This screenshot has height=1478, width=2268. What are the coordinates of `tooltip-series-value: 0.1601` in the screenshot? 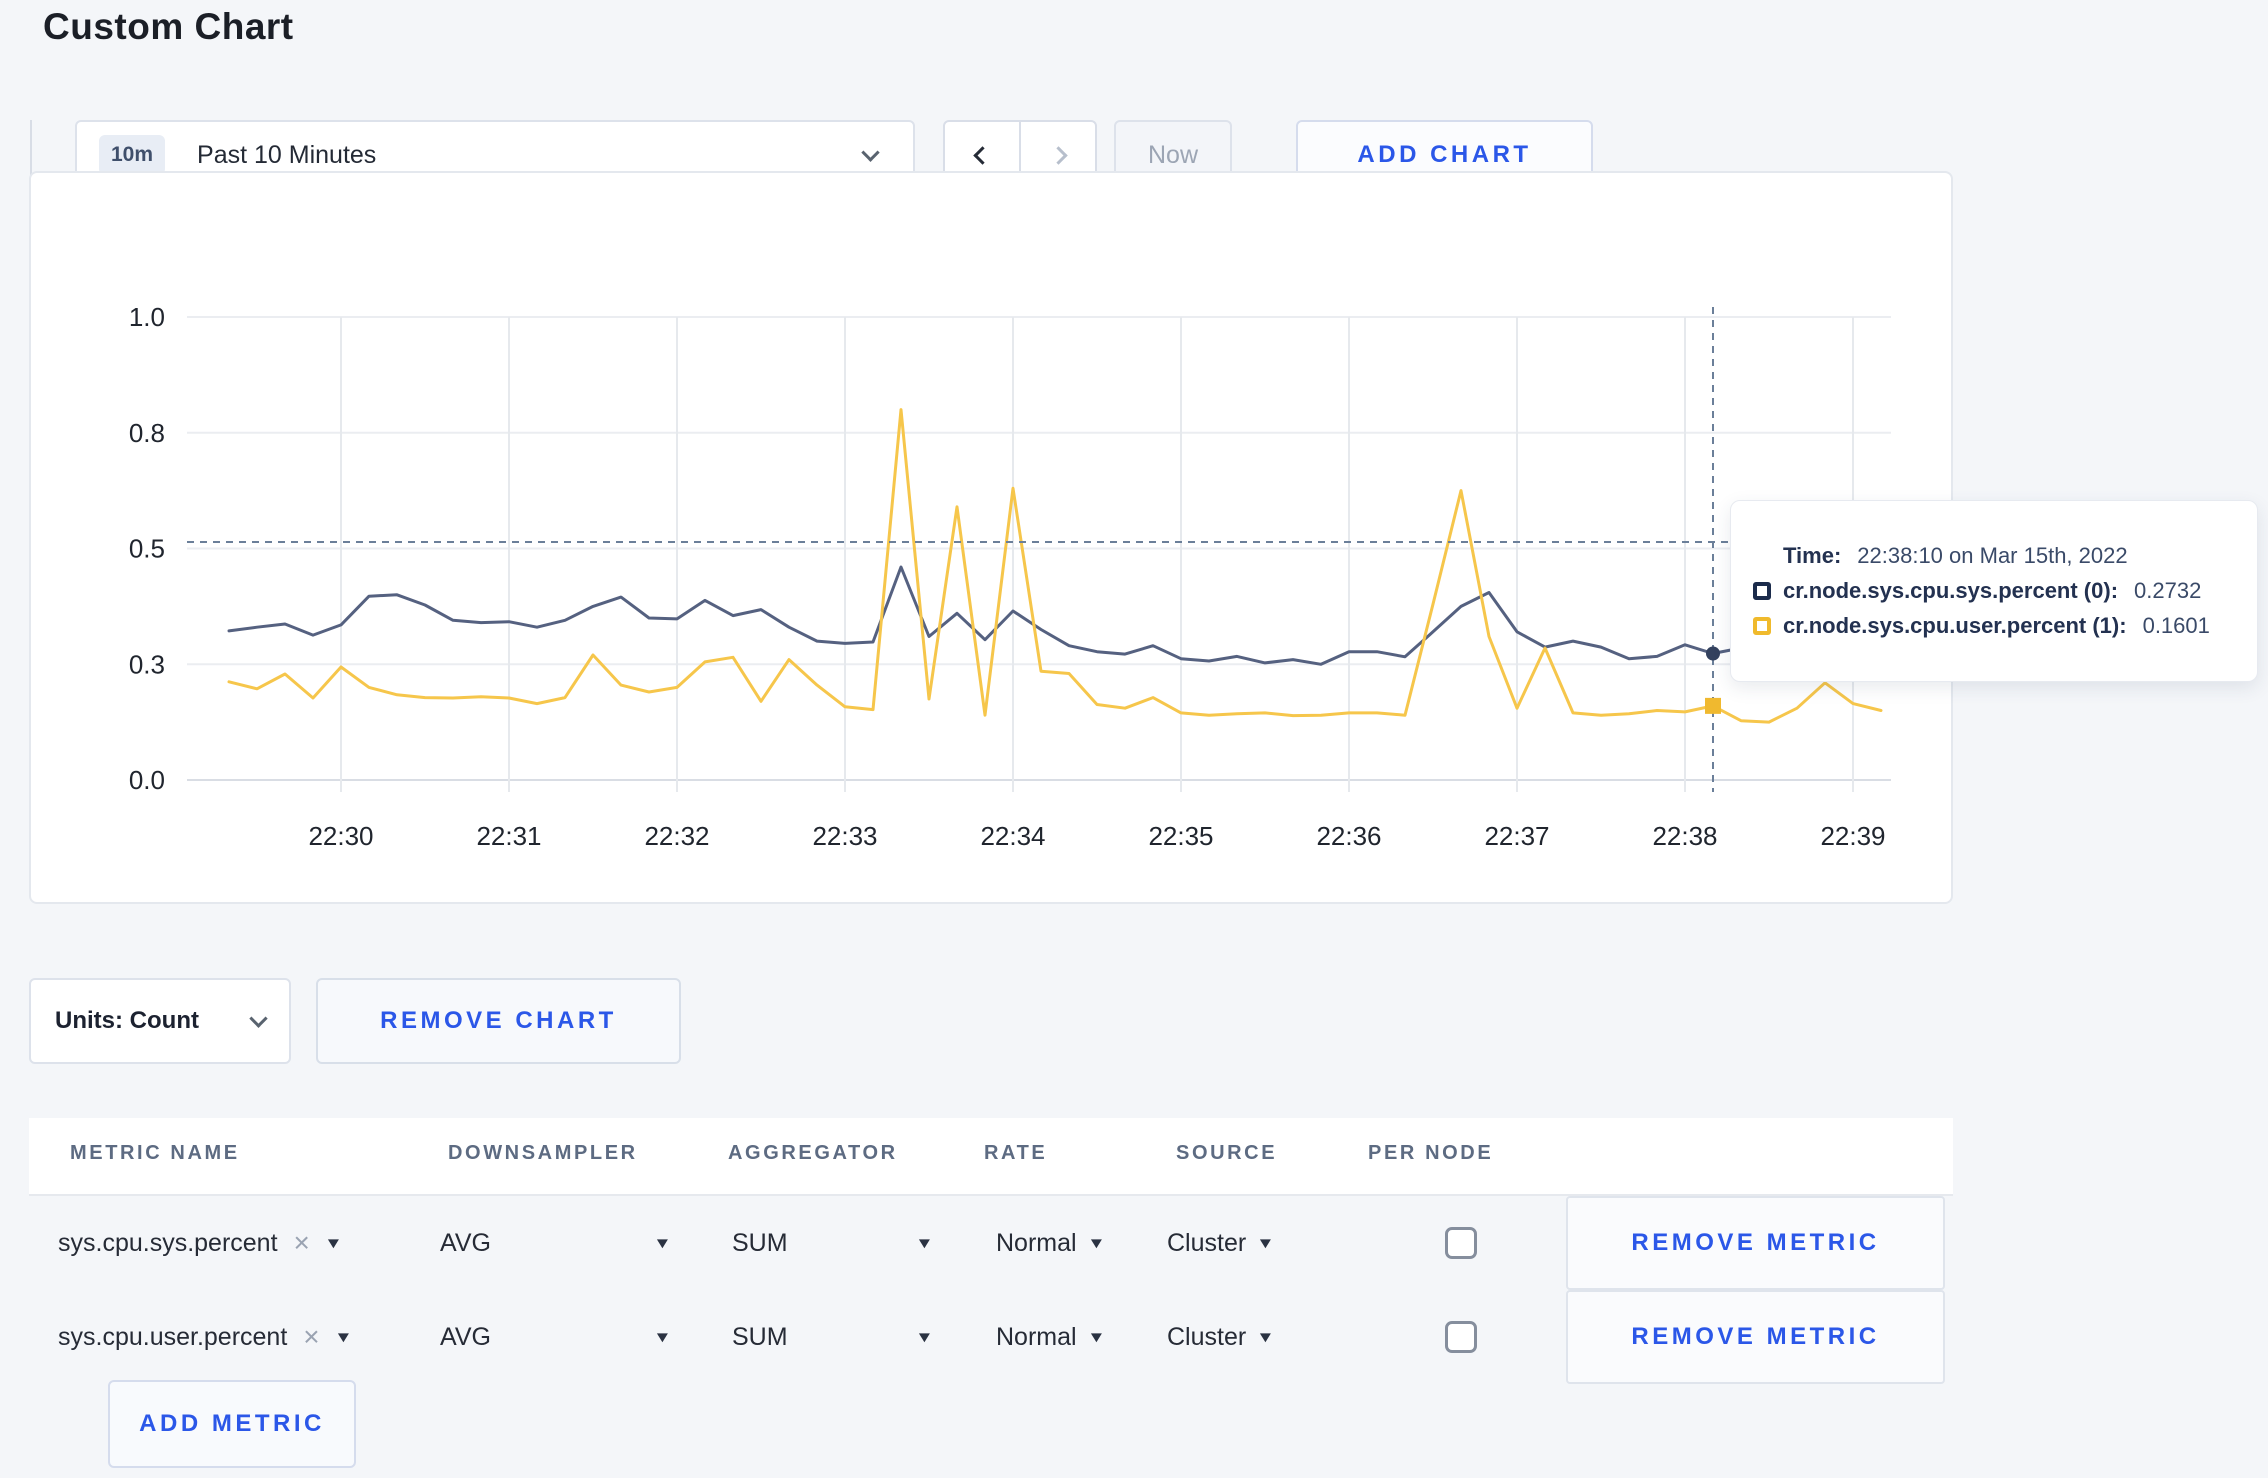 It's located at (2176, 625).